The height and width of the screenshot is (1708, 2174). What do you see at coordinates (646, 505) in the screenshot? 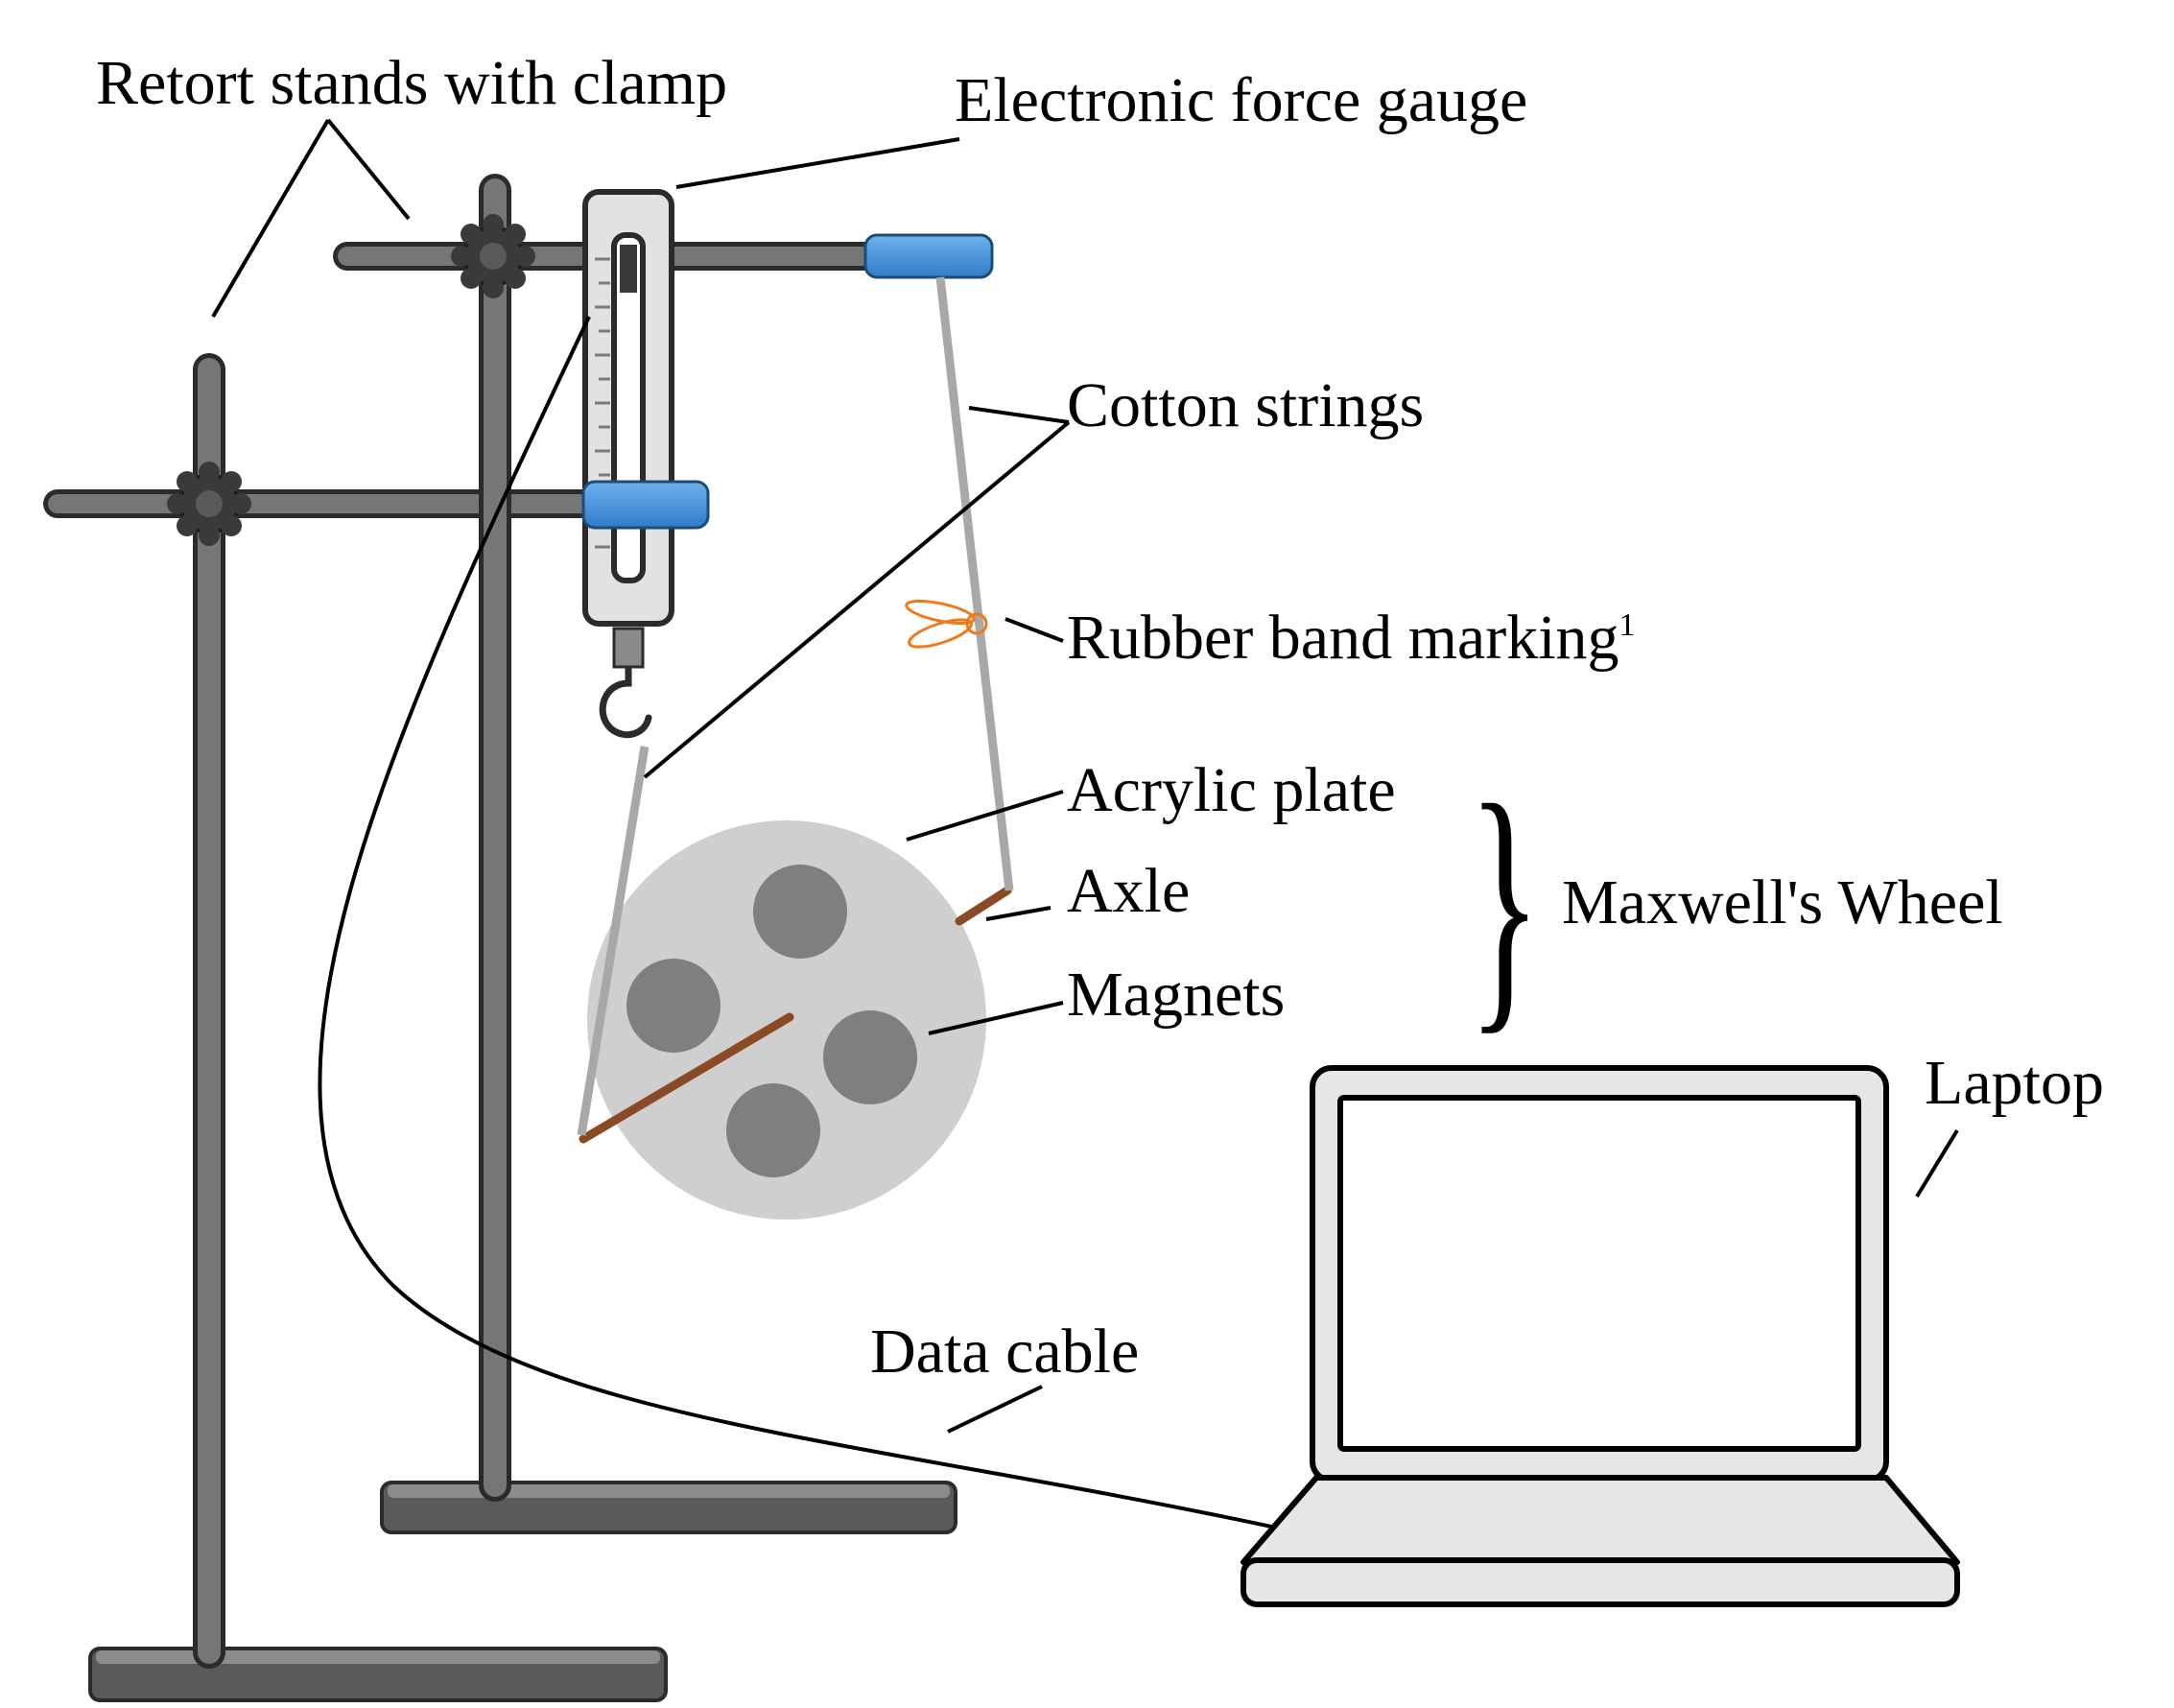
I see `blue-clamp-lower` at bounding box center [646, 505].